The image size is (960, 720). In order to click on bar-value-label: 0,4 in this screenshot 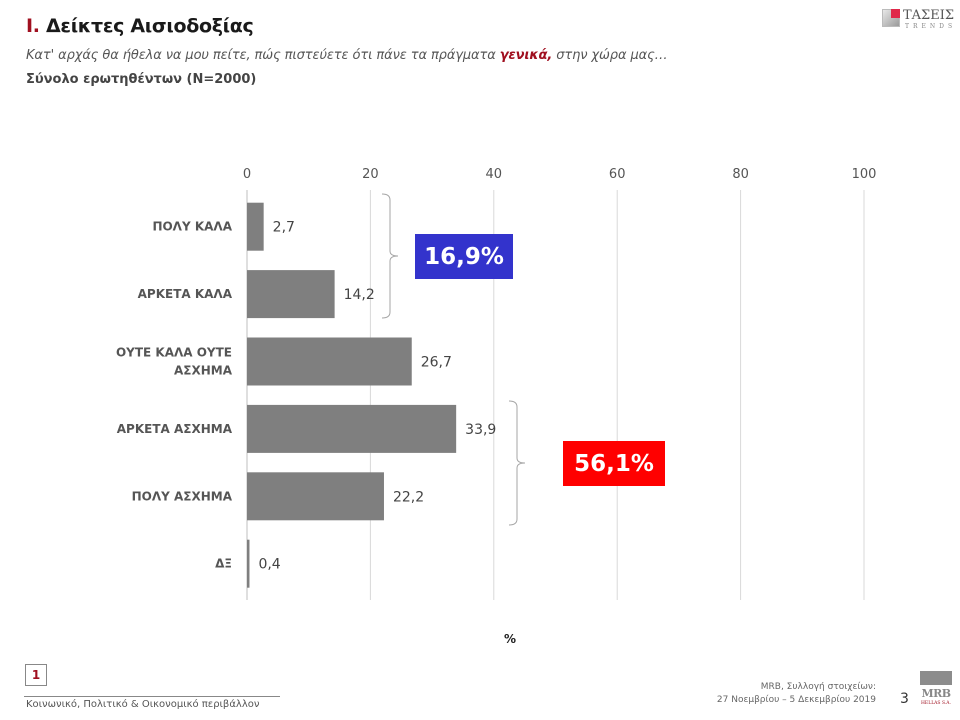, I will do `click(269, 565)`.